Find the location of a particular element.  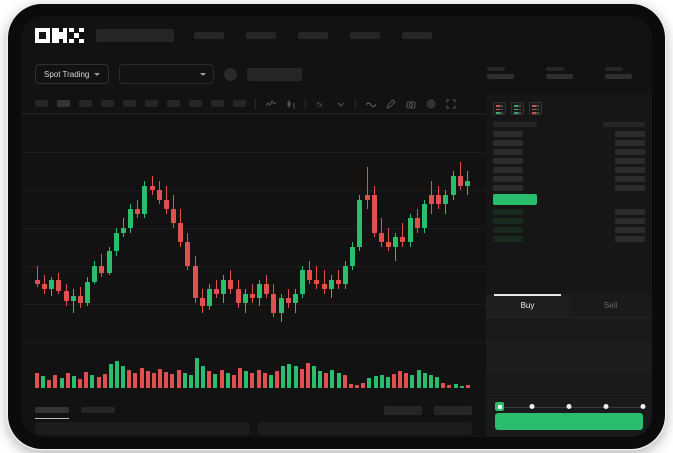

chevron-down-icon is located at coordinates (340, 103).